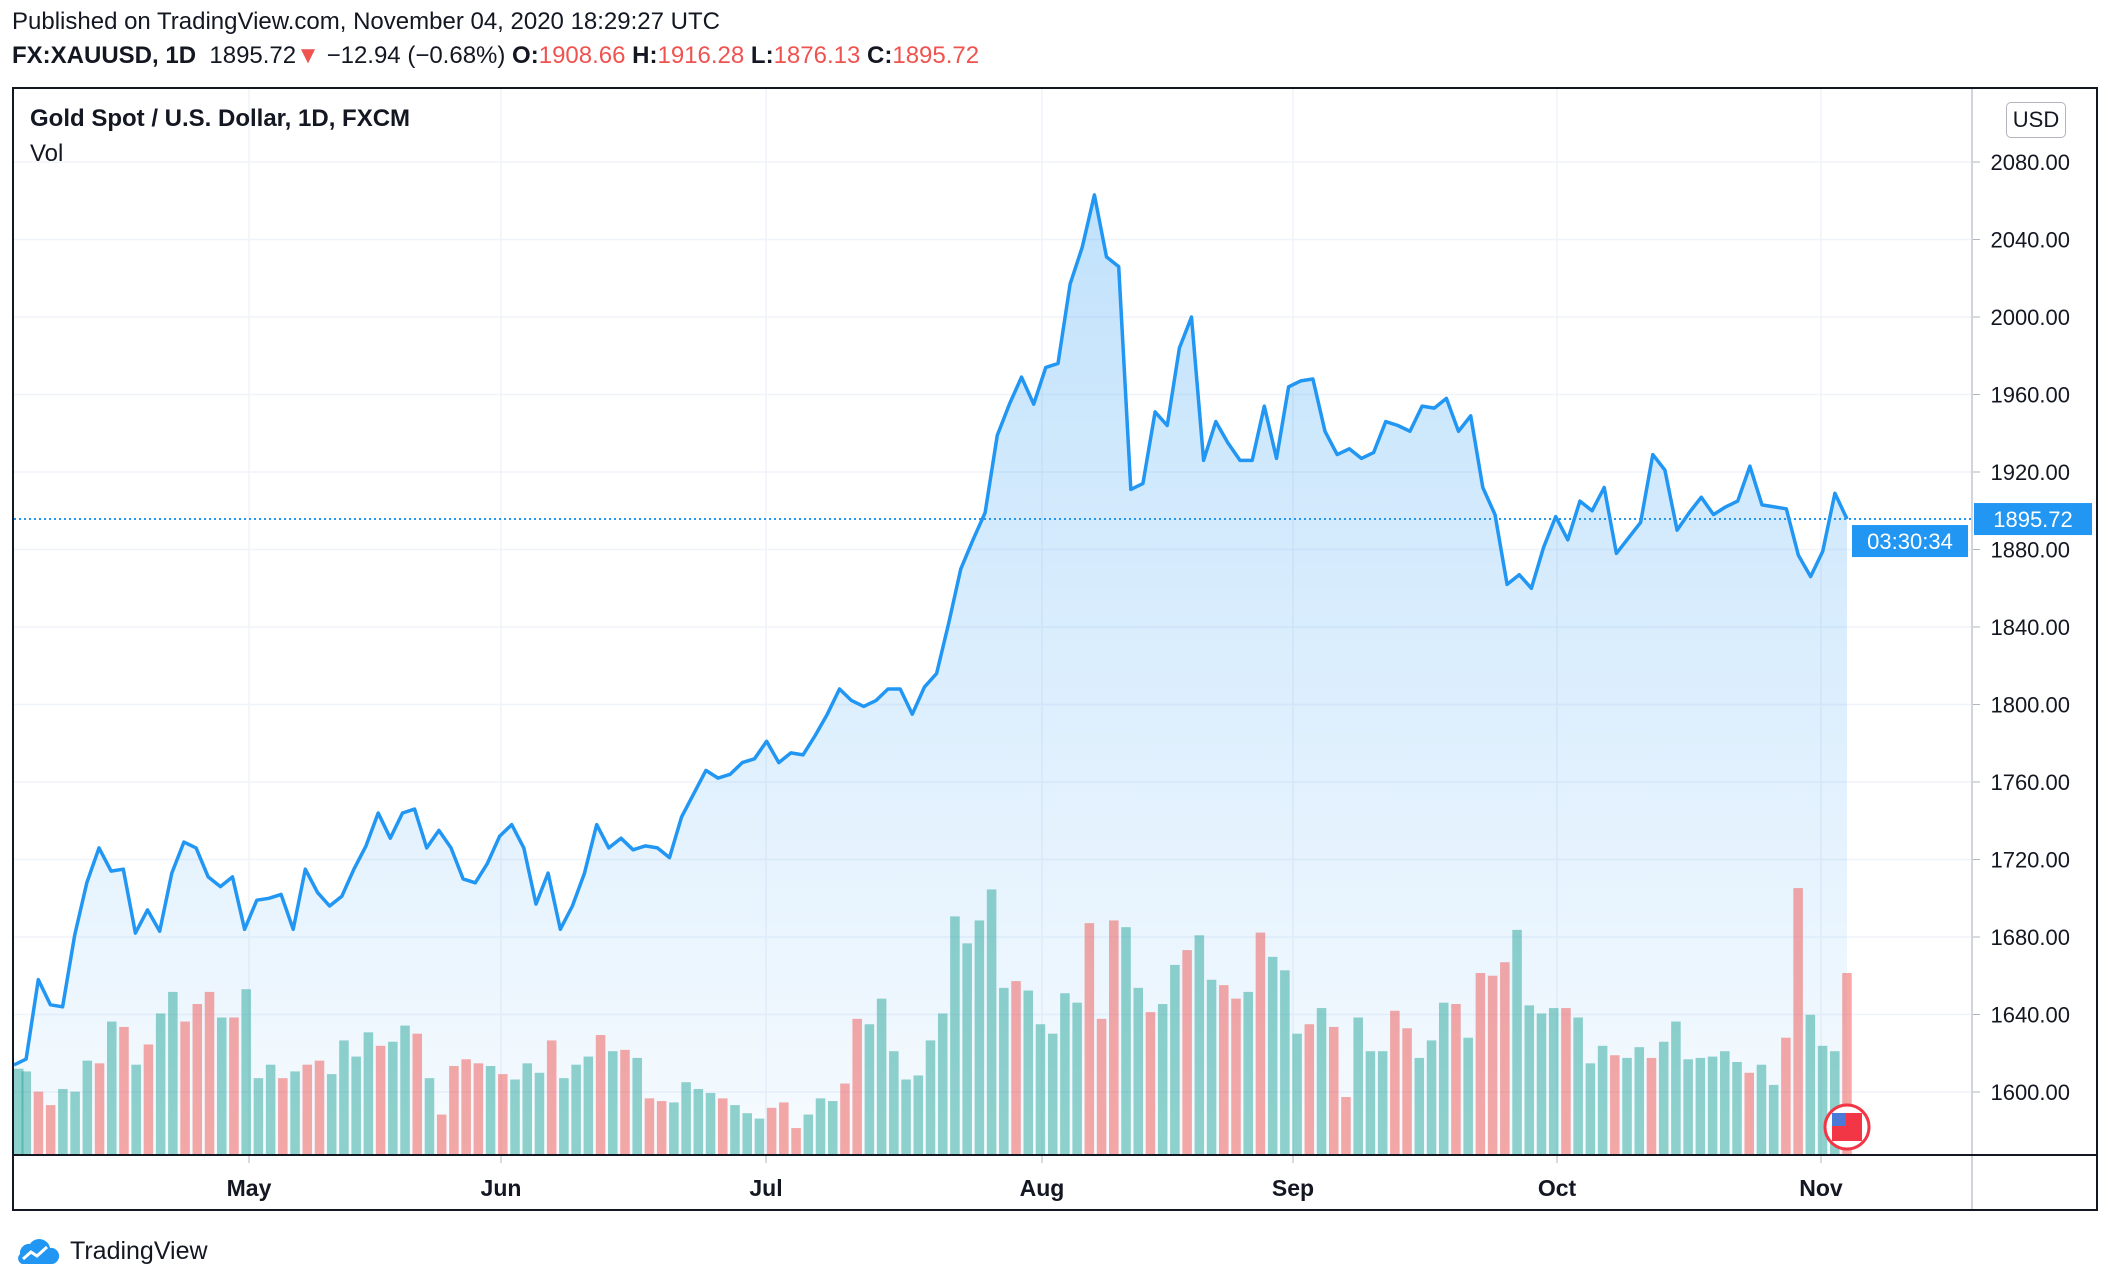 This screenshot has width=2114, height=1288. Describe the element at coordinates (139, 1250) in the screenshot. I see `logo-text: TradingView` at that location.